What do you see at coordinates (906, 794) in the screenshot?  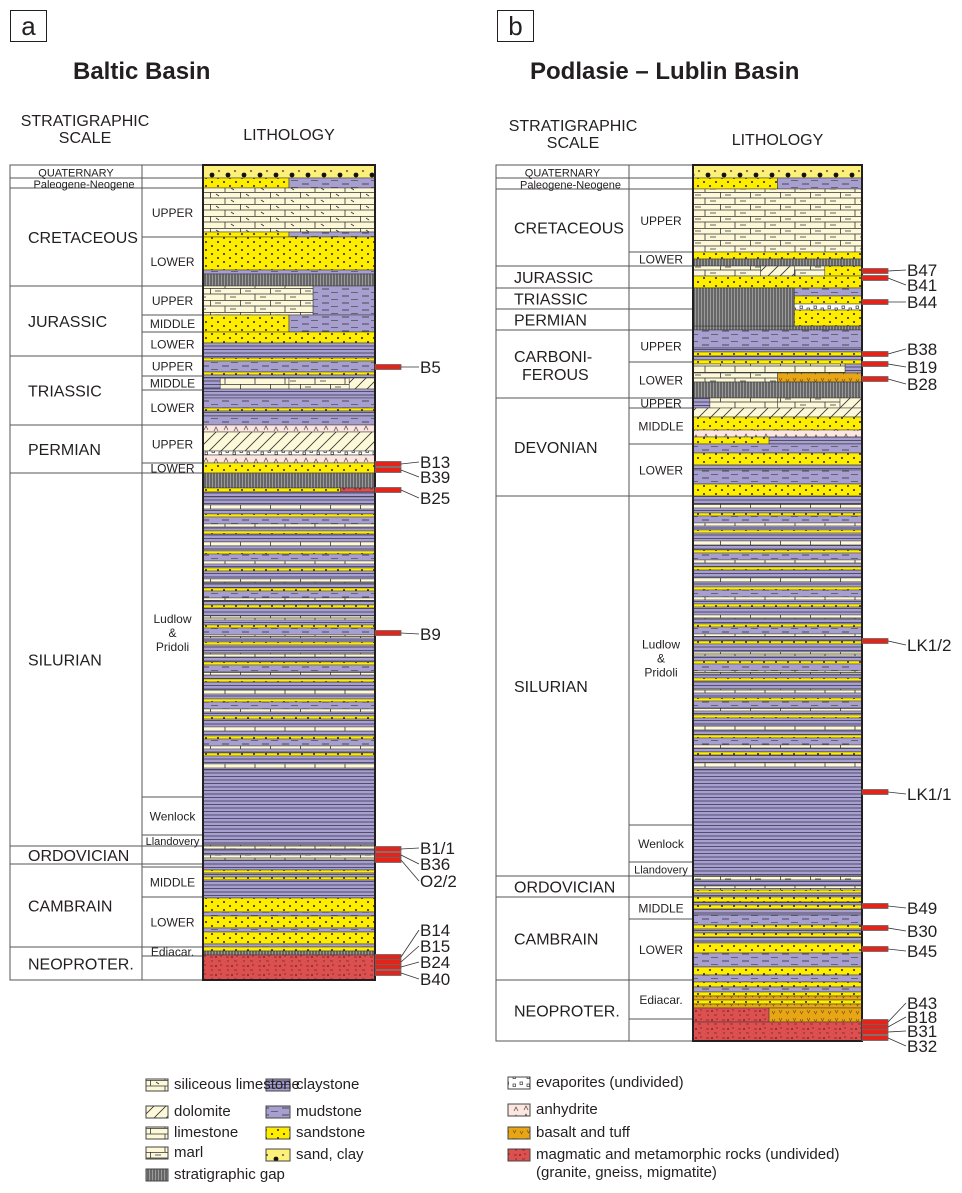 I see `sample-marker: LK1/1` at bounding box center [906, 794].